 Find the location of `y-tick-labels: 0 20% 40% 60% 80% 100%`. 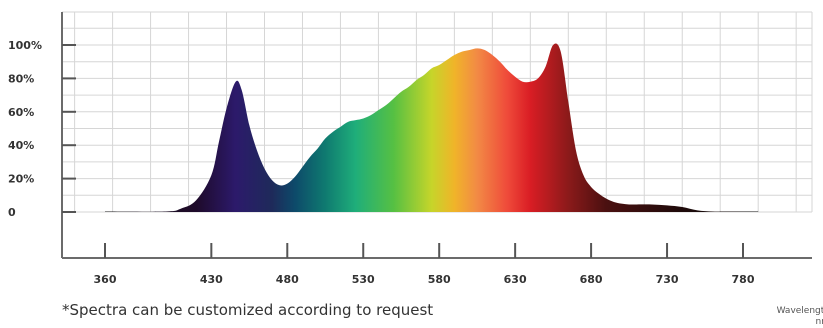

y-tick-labels: 0 20% 40% 60% 80% 100% is located at coordinates (42, 129).